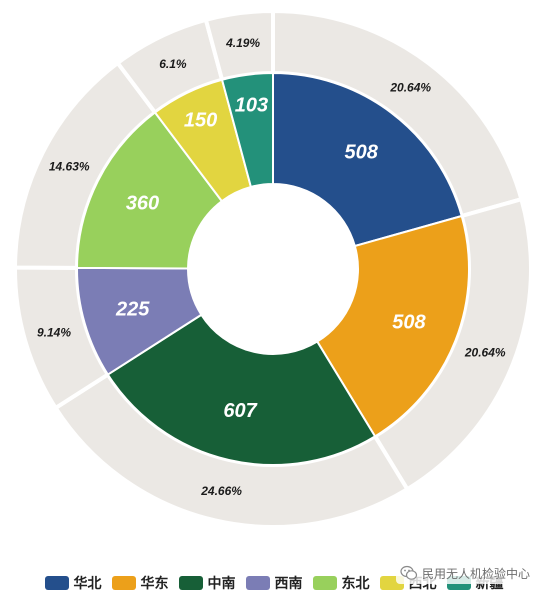 The image size is (548, 603). I want to click on watermark: 民用无人机检验中心, so click(464, 573).